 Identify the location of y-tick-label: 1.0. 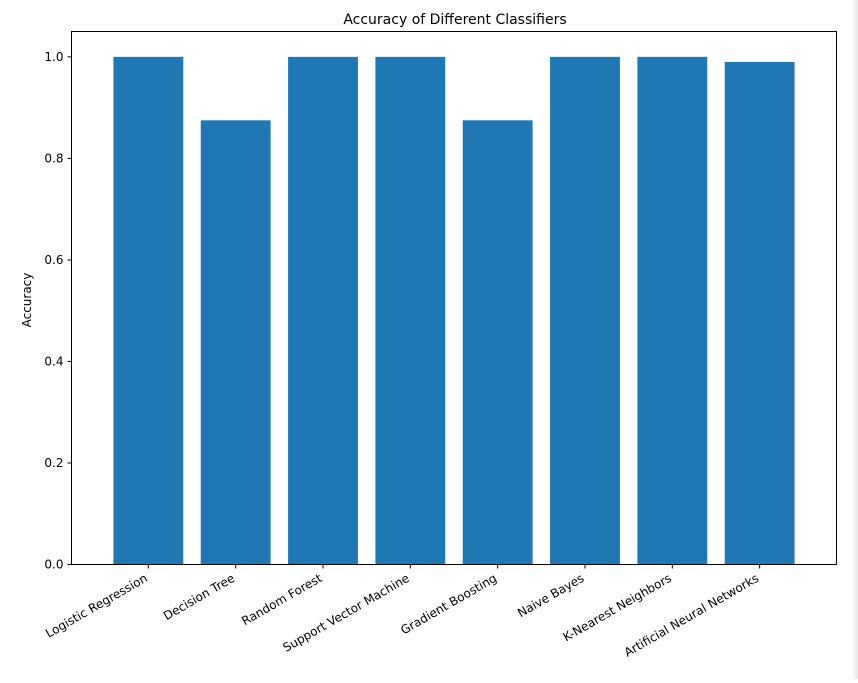
(53, 57).